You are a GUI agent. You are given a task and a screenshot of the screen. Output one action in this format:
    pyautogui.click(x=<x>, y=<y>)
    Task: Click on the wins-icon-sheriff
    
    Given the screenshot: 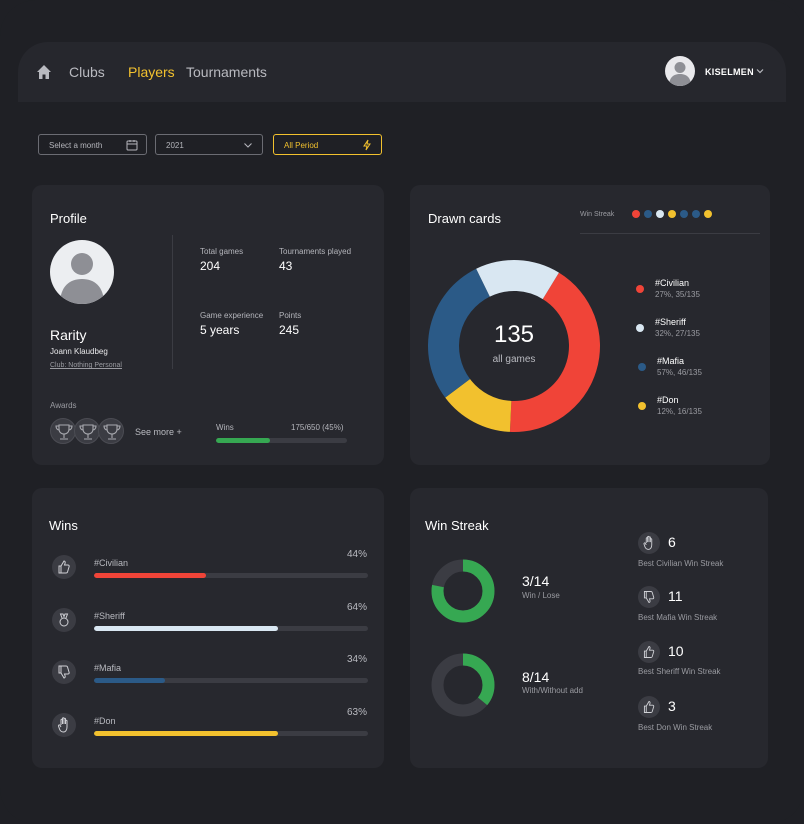 What is the action you would take?
    pyautogui.click(x=64, y=620)
    